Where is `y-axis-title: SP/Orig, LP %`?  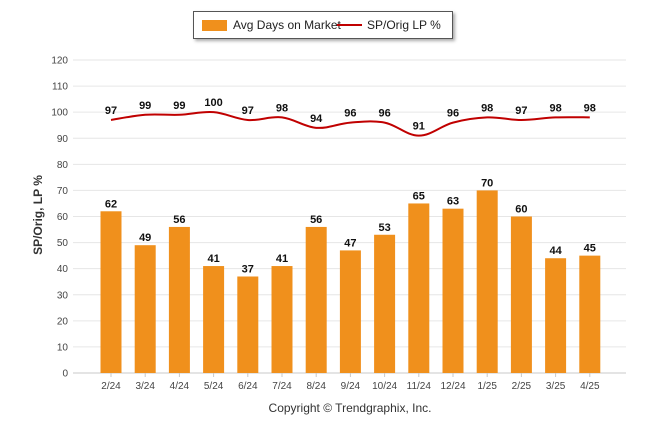 y-axis-title: SP/Orig, LP % is located at coordinates (38, 215).